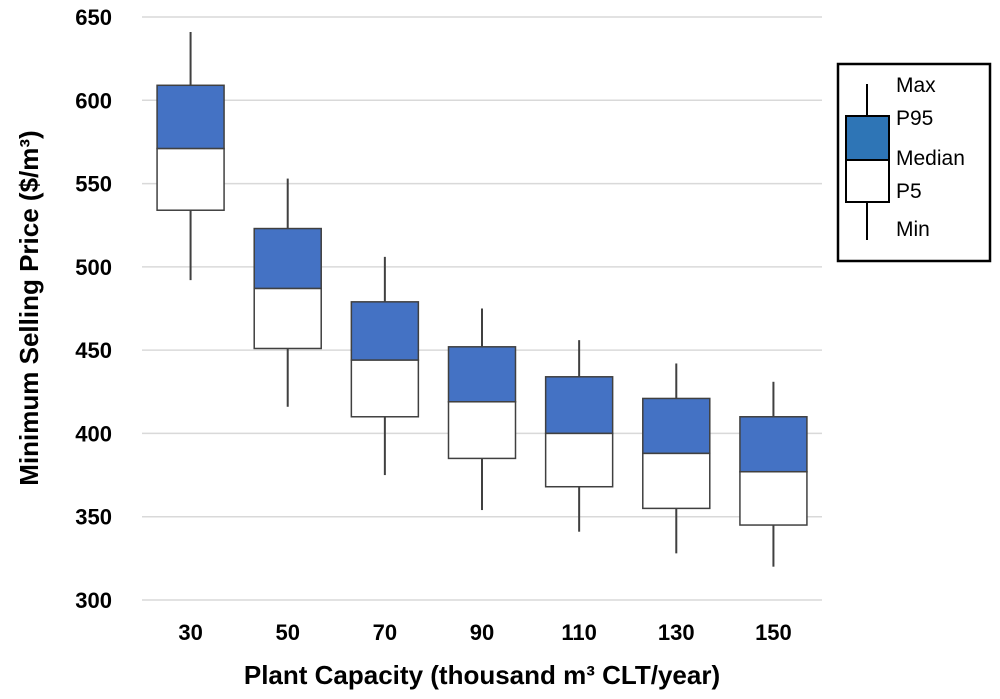 Image resolution: width=1000 pixels, height=699 pixels. I want to click on x-tick-label: 50, so click(287, 632).